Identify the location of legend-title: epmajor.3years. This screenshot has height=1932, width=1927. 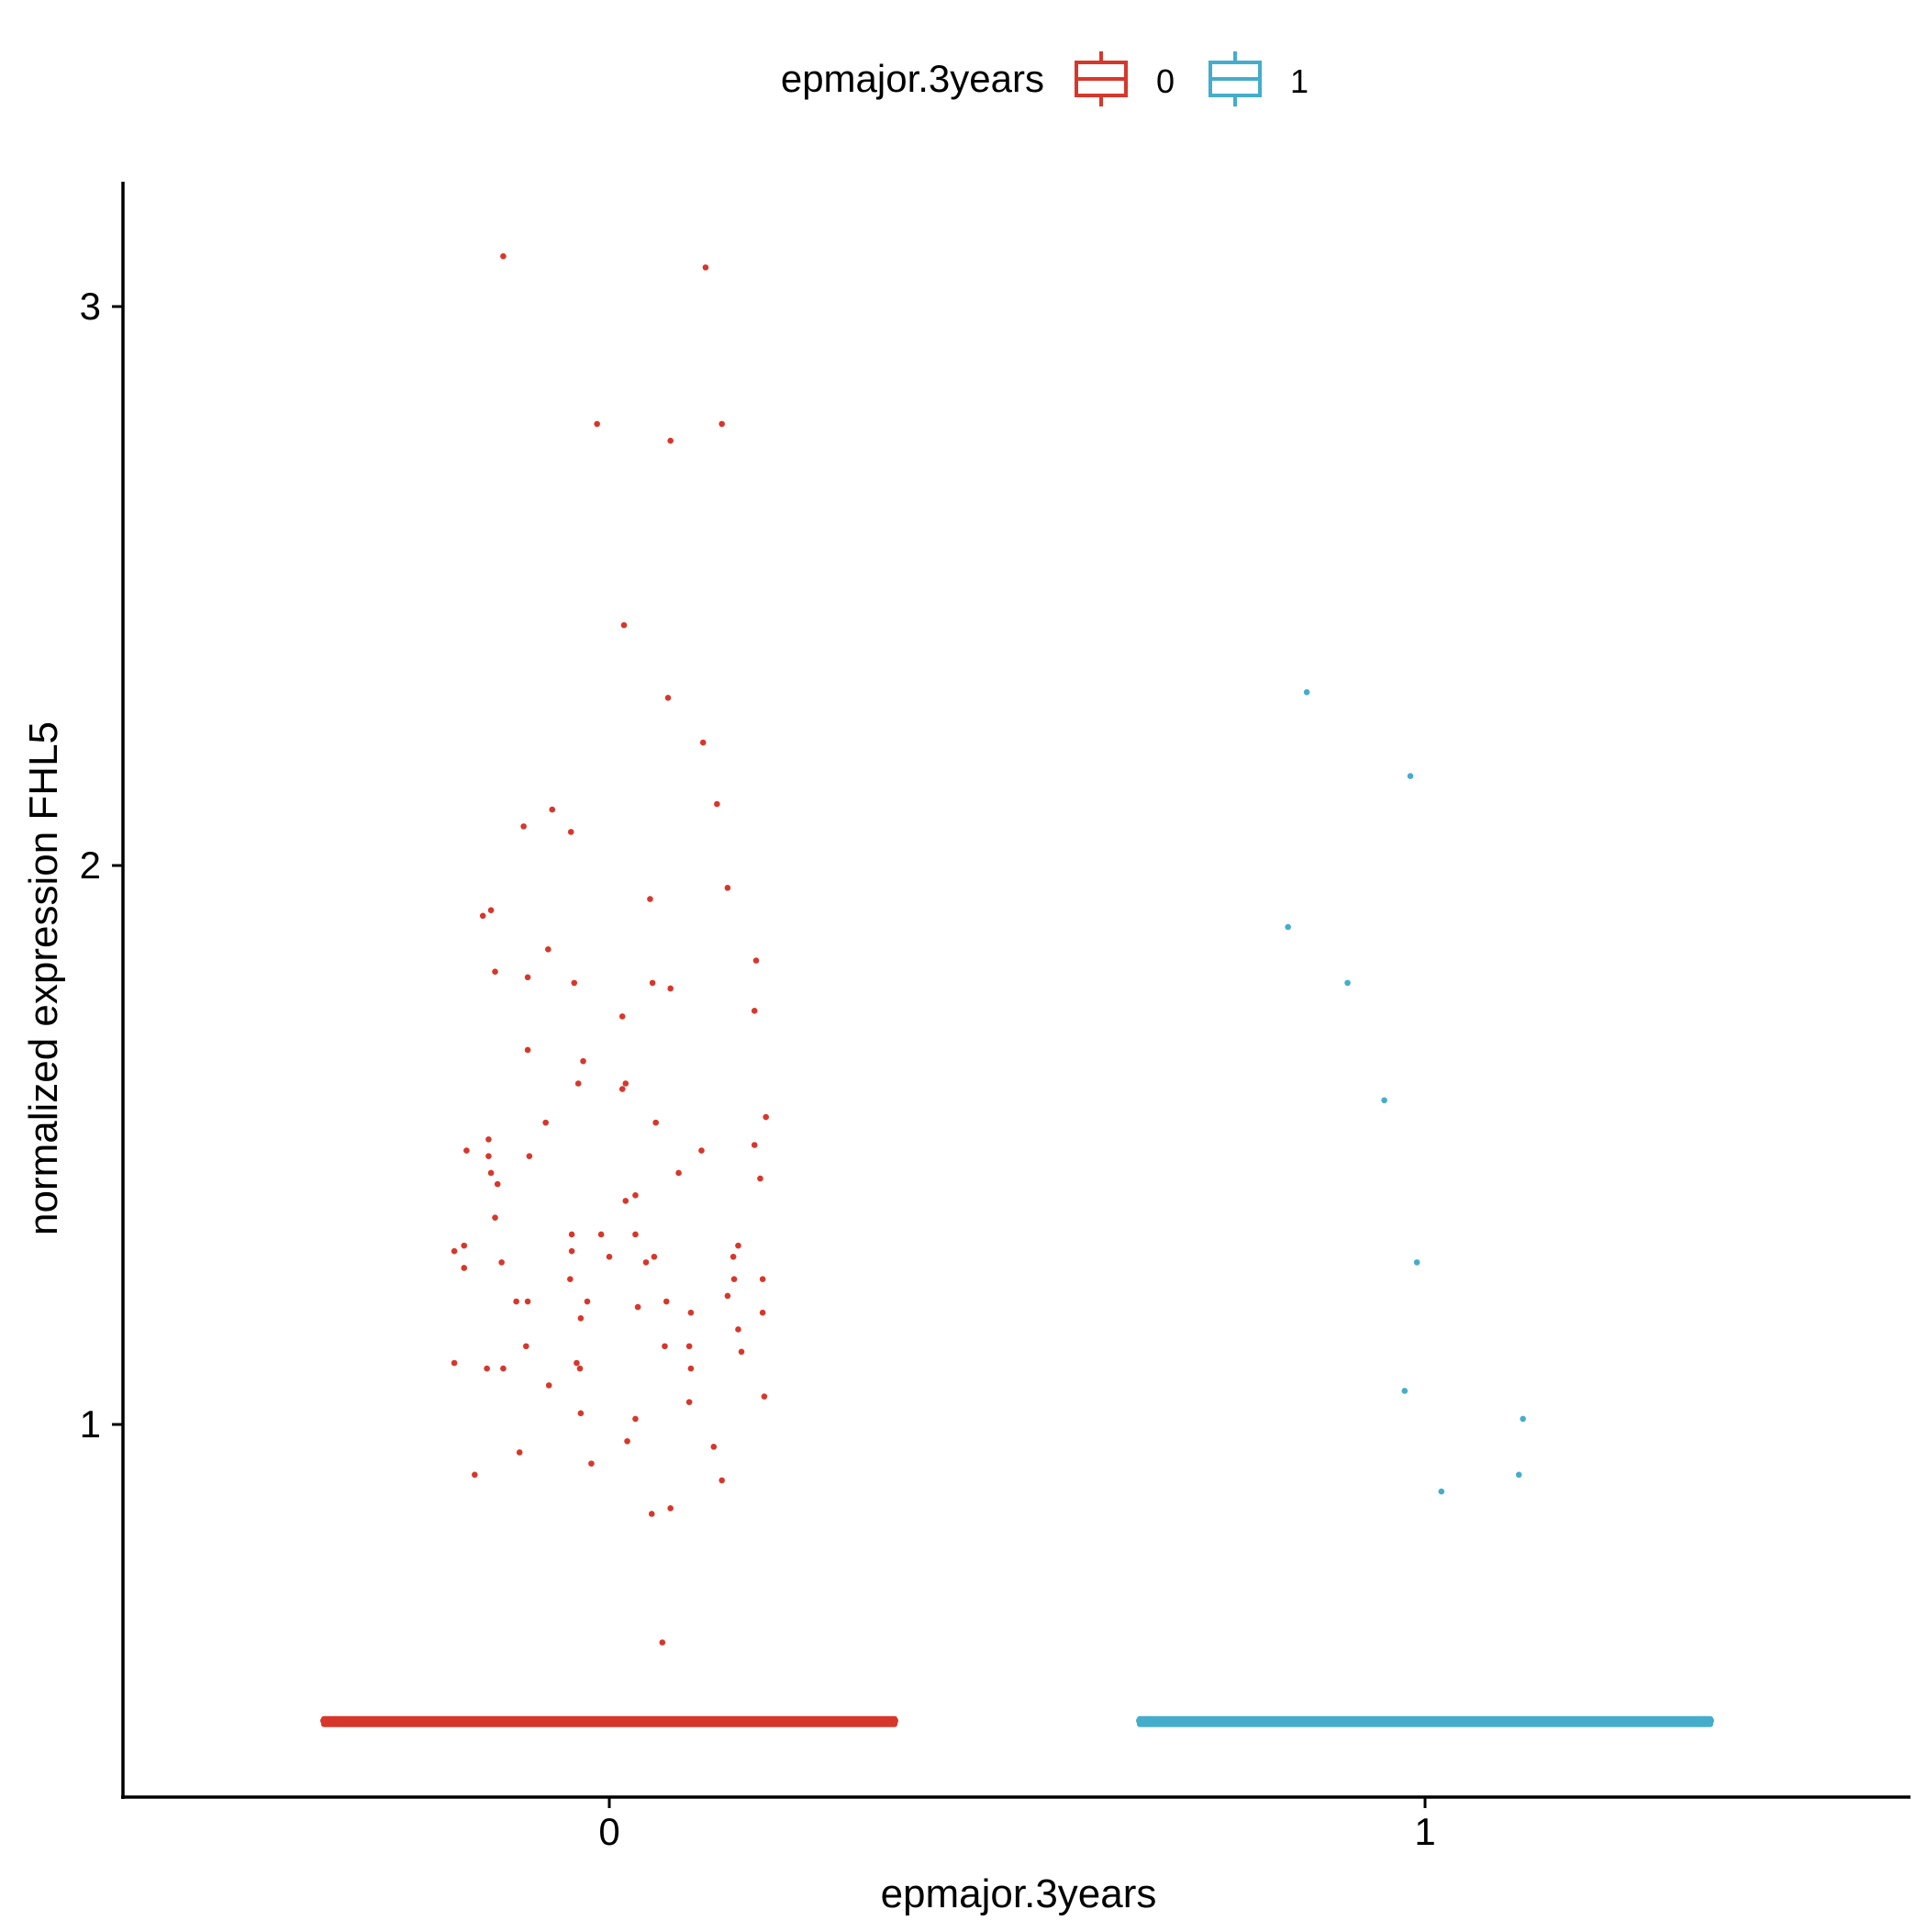
(912, 78).